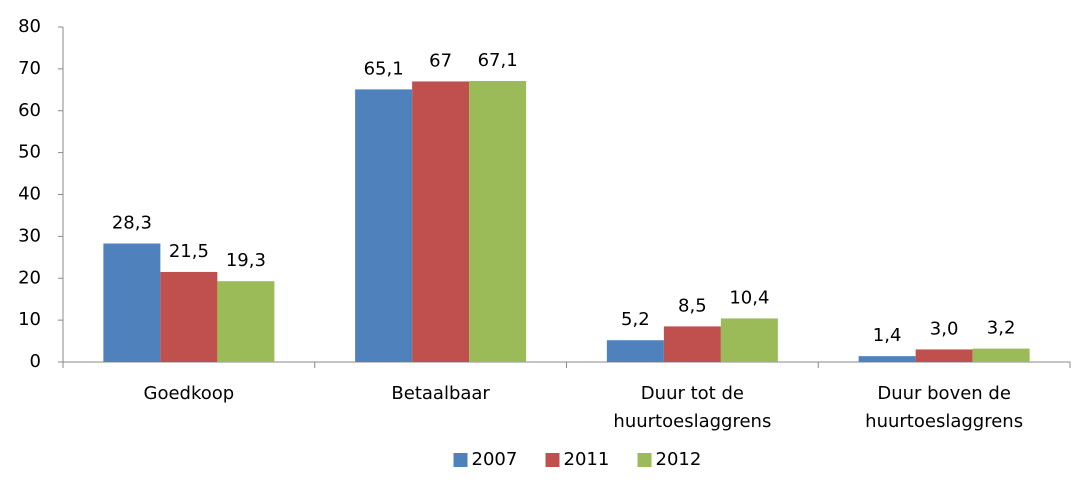  Describe the element at coordinates (29, 68) in the screenshot. I see `y-tick-label: 70` at that location.